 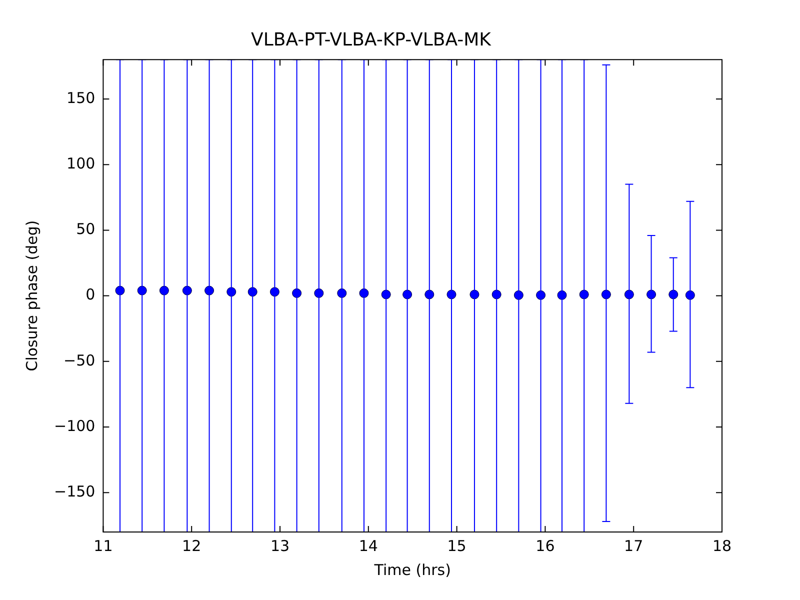 I want to click on y-tick-label: 150, so click(x=81, y=97).